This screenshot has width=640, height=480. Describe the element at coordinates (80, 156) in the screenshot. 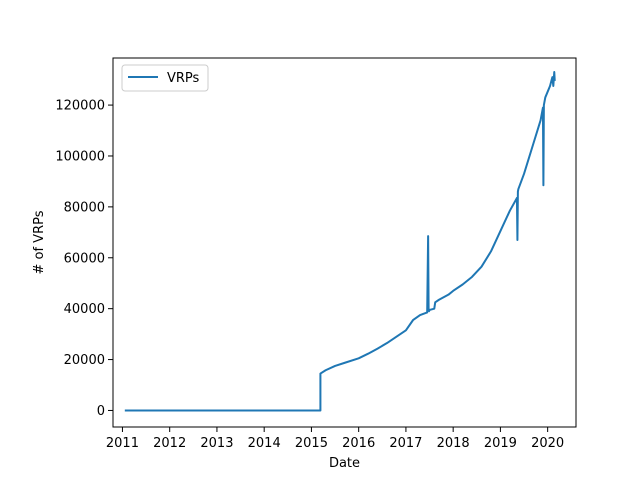

I see `y-tick-label: 100000` at that location.